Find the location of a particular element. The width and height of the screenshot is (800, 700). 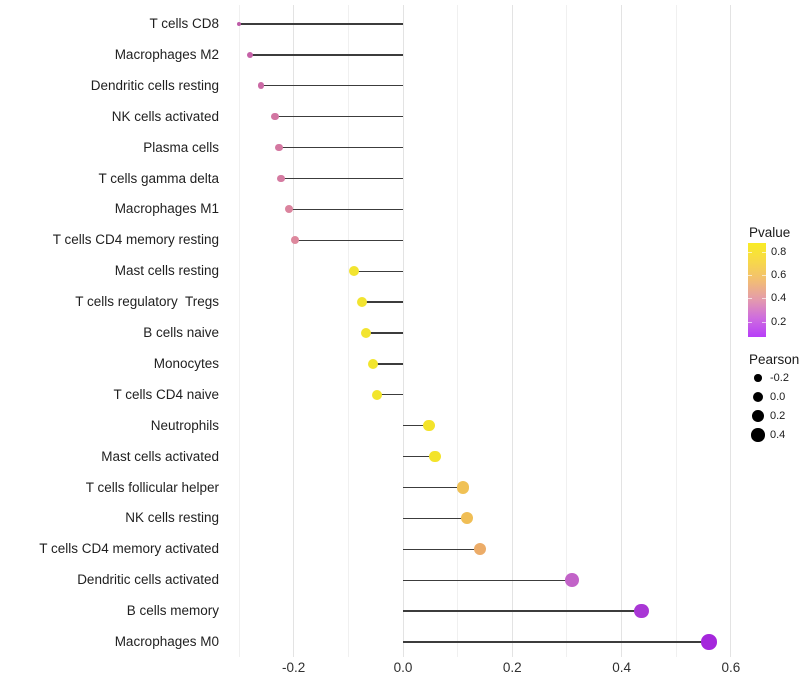

pearson-legend-title: Pearson is located at coordinates (774, 359).